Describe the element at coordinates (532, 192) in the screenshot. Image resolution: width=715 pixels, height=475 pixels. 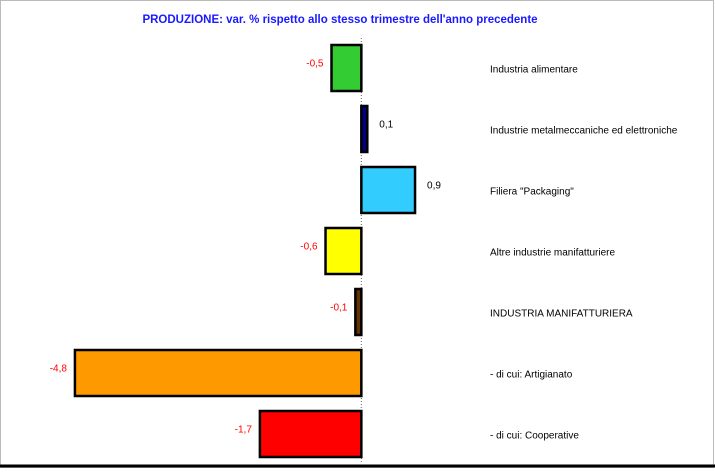
I see `category-label: Filiera "Packaging"` at that location.